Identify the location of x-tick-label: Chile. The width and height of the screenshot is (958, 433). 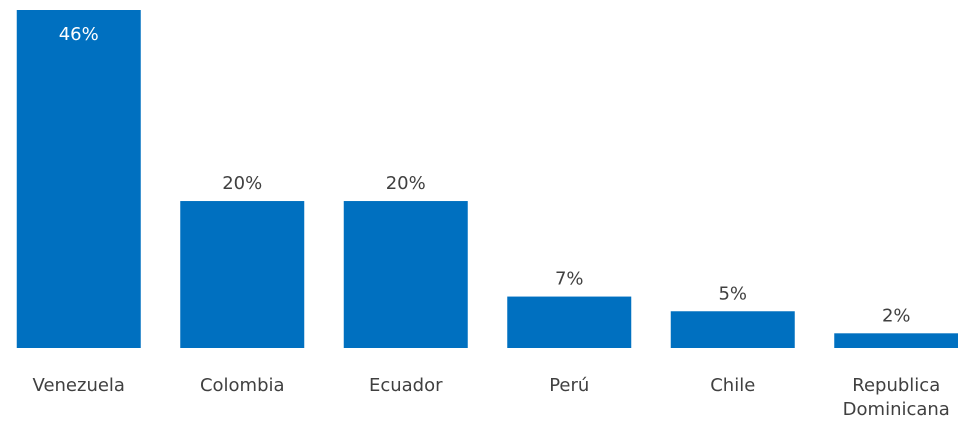
(733, 385).